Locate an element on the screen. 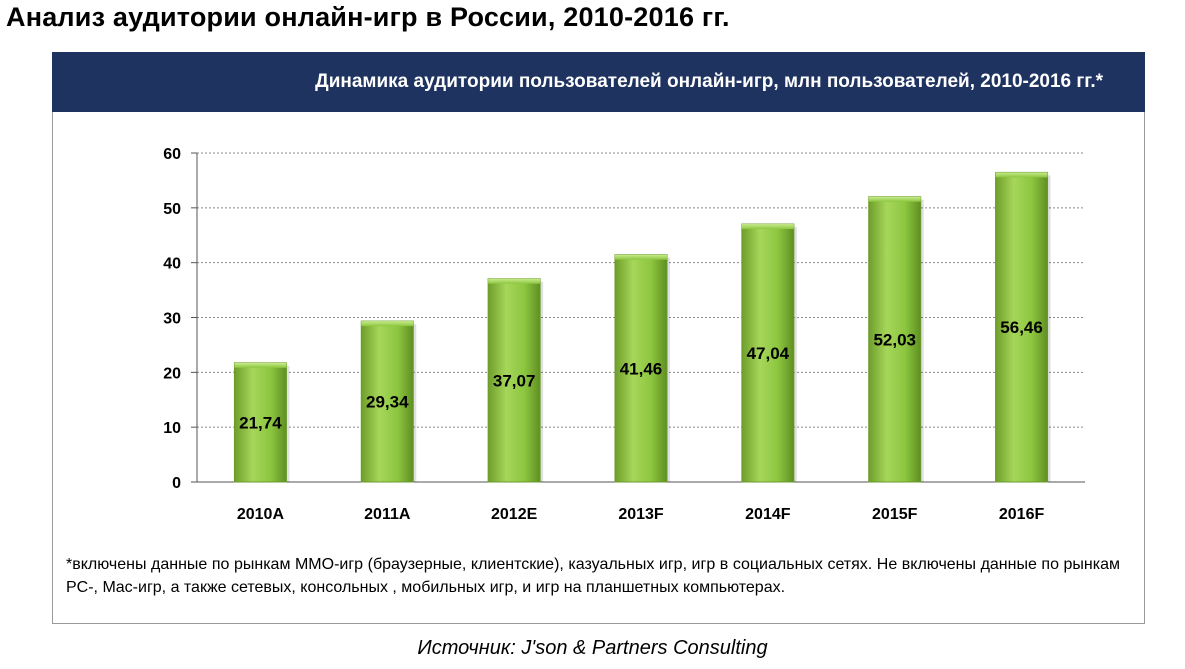  y-tick-label: 10 is located at coordinates (172, 428).